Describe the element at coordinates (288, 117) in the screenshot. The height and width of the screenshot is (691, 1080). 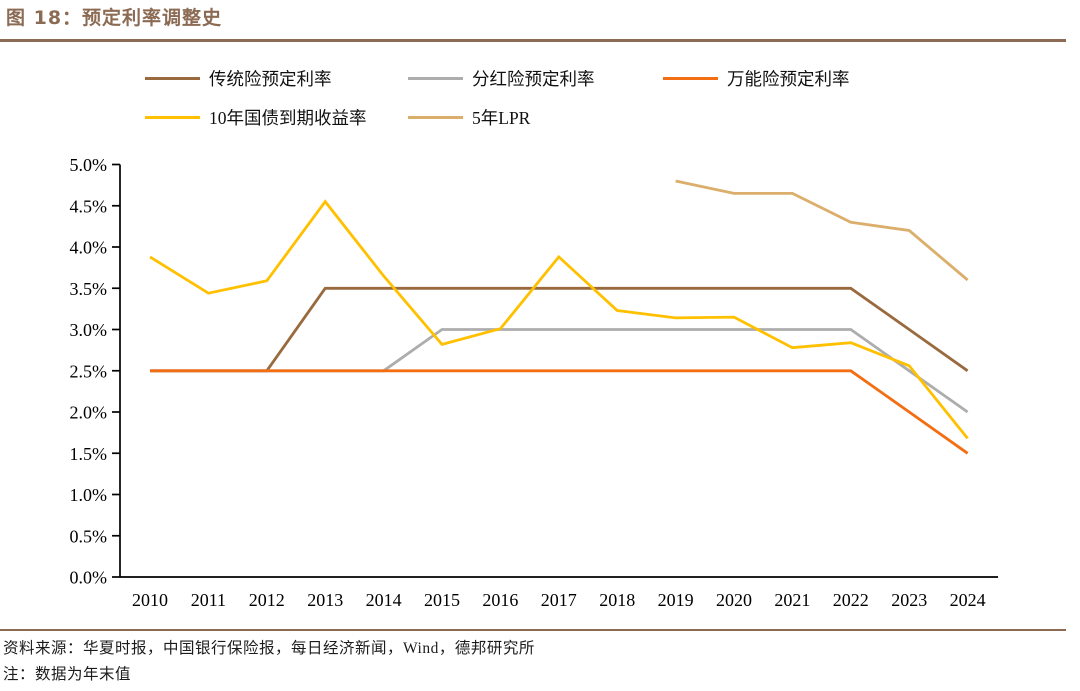
I see `legend-item-label: 10年国债到期收益率` at that location.